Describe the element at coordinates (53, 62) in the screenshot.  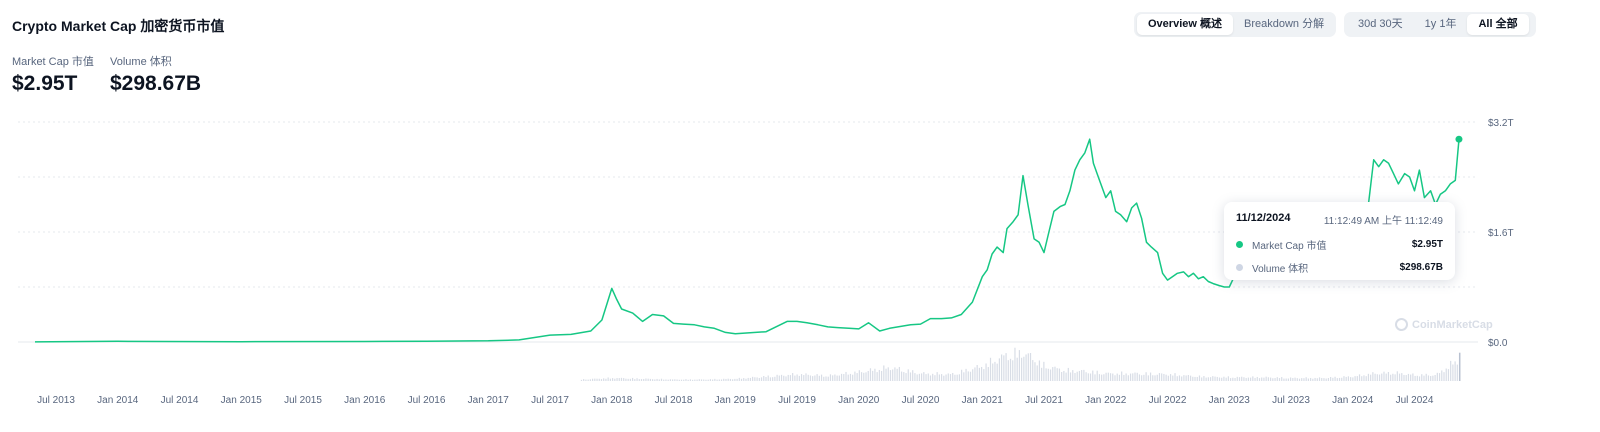
I see `market-cap-label: Market Cap 市值` at that location.